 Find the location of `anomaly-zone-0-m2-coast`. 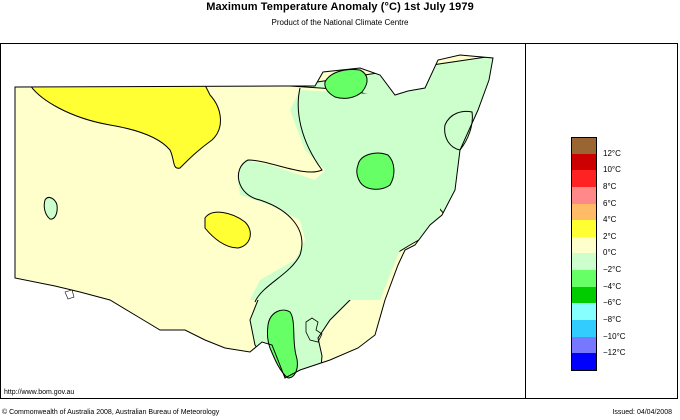

anomaly-zone-0-m2-coast is located at coordinates (458, 130).